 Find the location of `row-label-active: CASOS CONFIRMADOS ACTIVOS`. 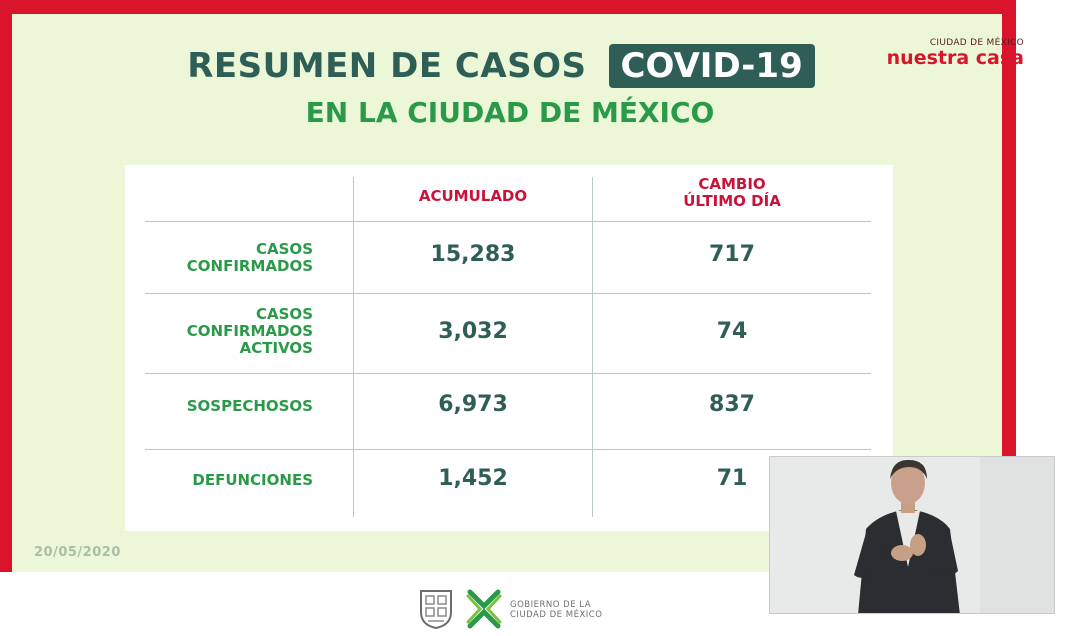

row-label-active: CASOS CONFIRMADOS ACTIVOS is located at coordinates (229, 331).